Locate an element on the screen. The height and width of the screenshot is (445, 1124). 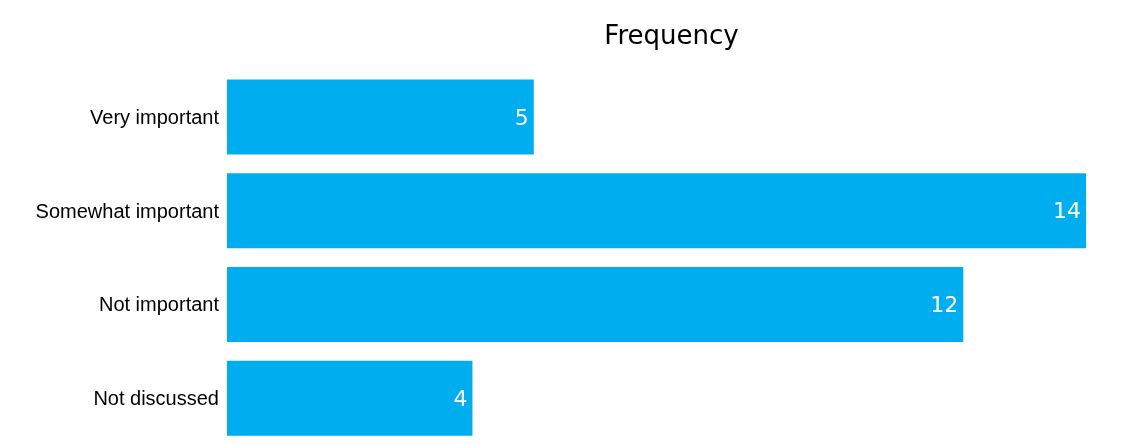
data-label: 5 is located at coordinates (521, 117).